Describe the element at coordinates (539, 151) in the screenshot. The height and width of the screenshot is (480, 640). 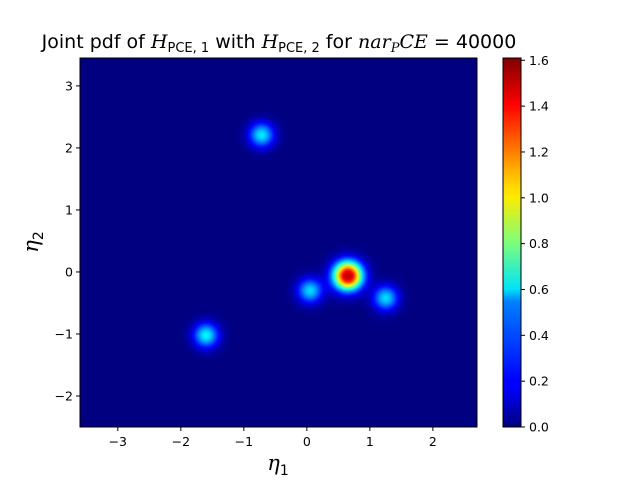
I see `colorbar-tick-label: 1.2` at that location.